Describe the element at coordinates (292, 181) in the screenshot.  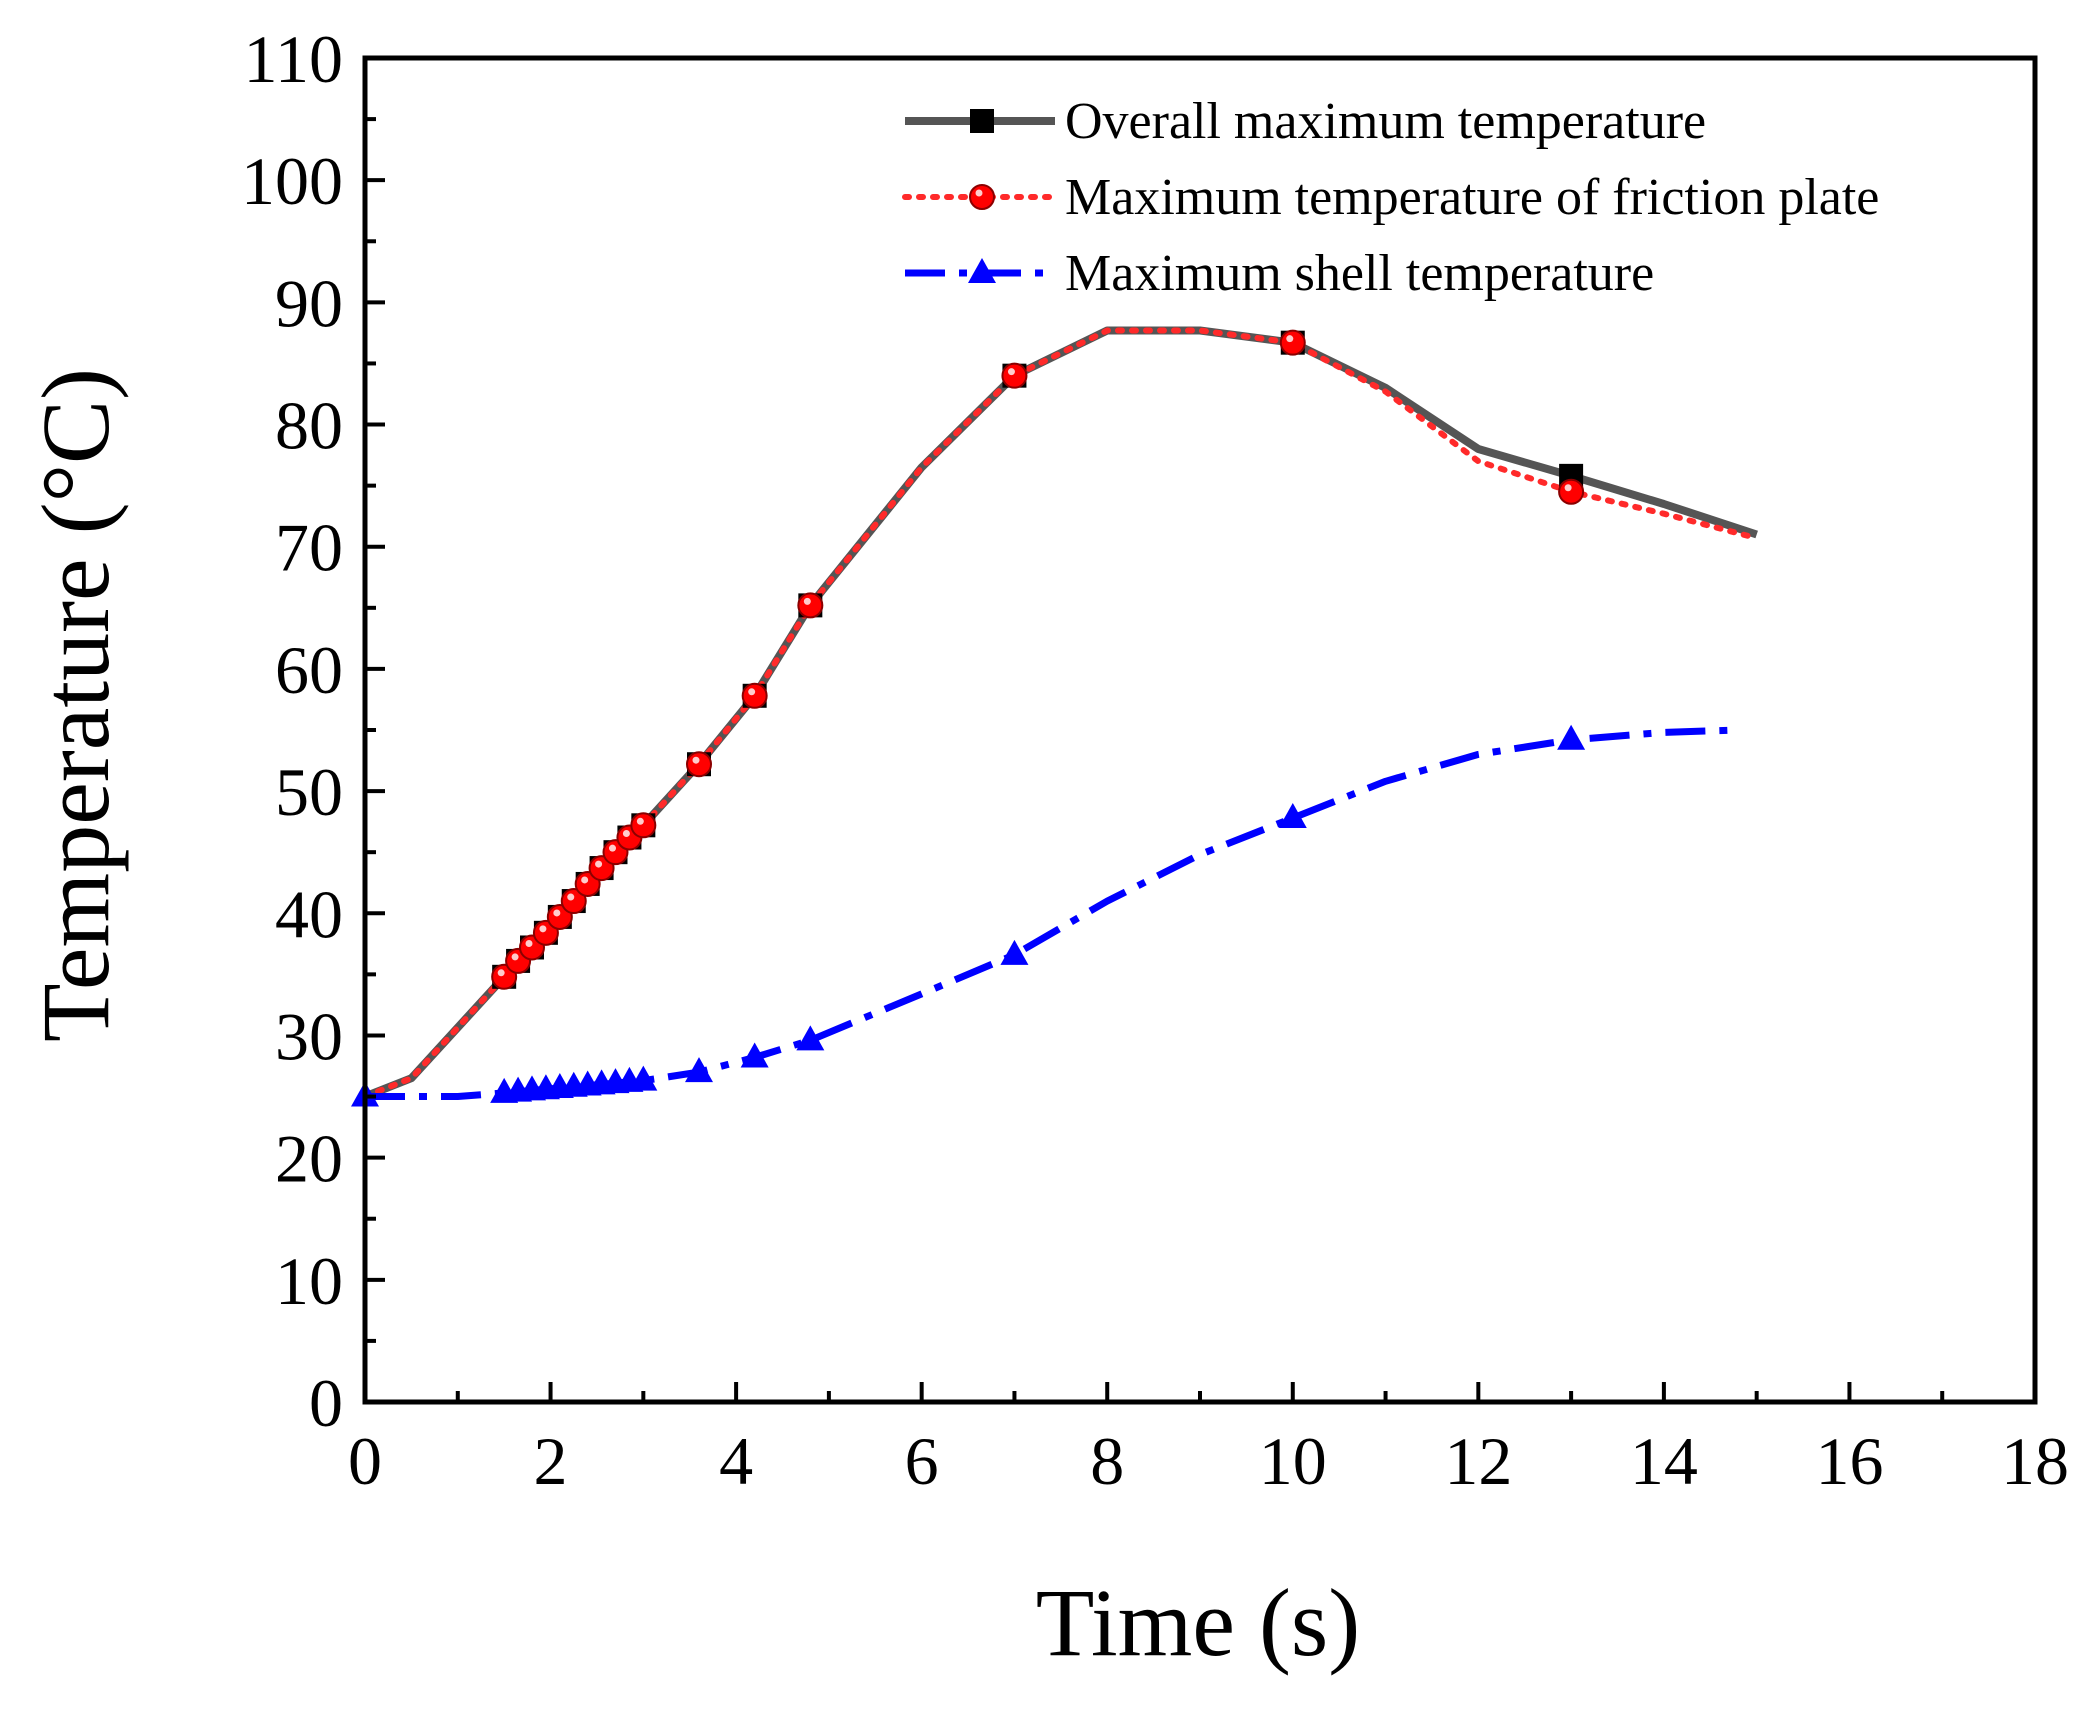
I see `y-tick-label-100: 100` at that location.